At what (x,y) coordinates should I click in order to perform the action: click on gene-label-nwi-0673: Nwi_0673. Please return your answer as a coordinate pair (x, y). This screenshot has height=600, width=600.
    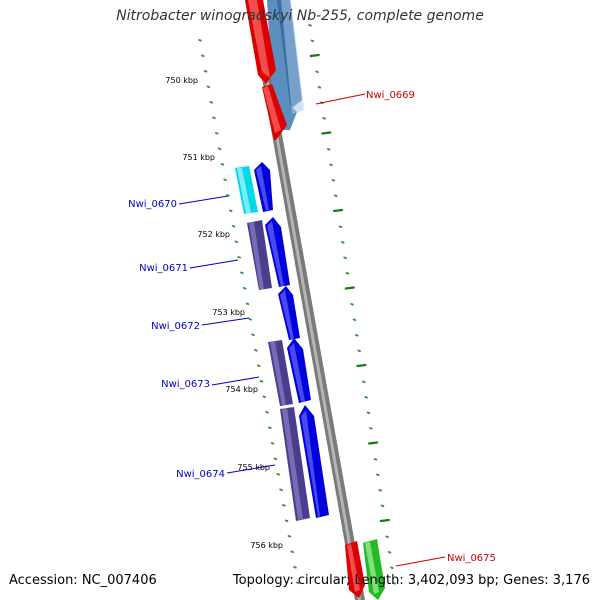
    Looking at the image, I should click on (185, 384).